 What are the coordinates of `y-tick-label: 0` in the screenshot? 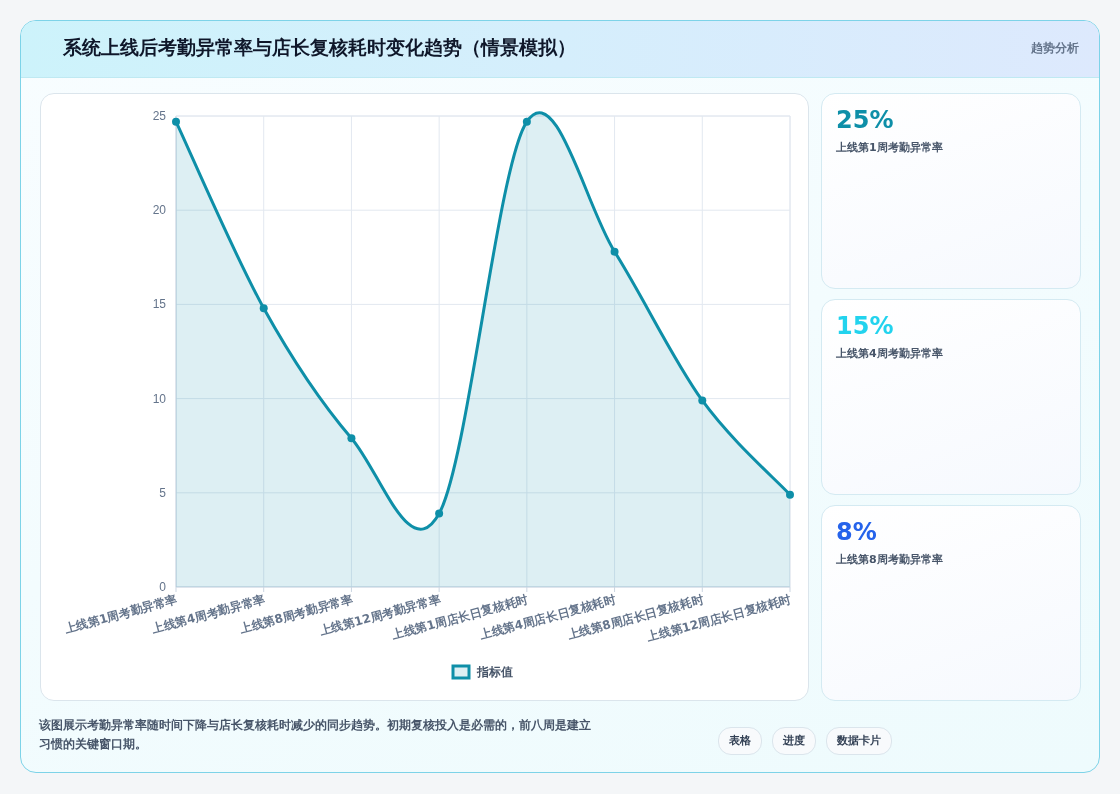 It's located at (163, 587).